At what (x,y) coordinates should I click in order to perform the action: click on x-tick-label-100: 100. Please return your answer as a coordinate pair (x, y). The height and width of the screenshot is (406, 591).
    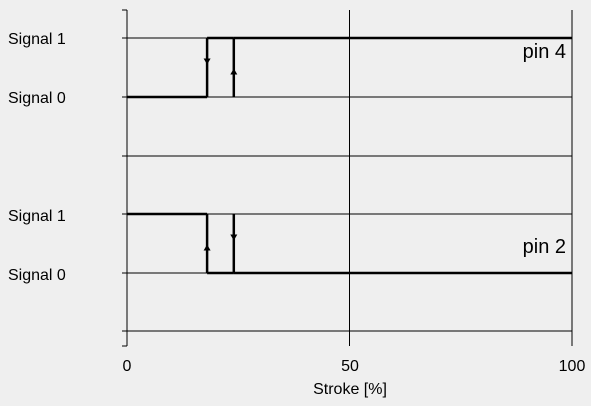
    Looking at the image, I should click on (572, 366).